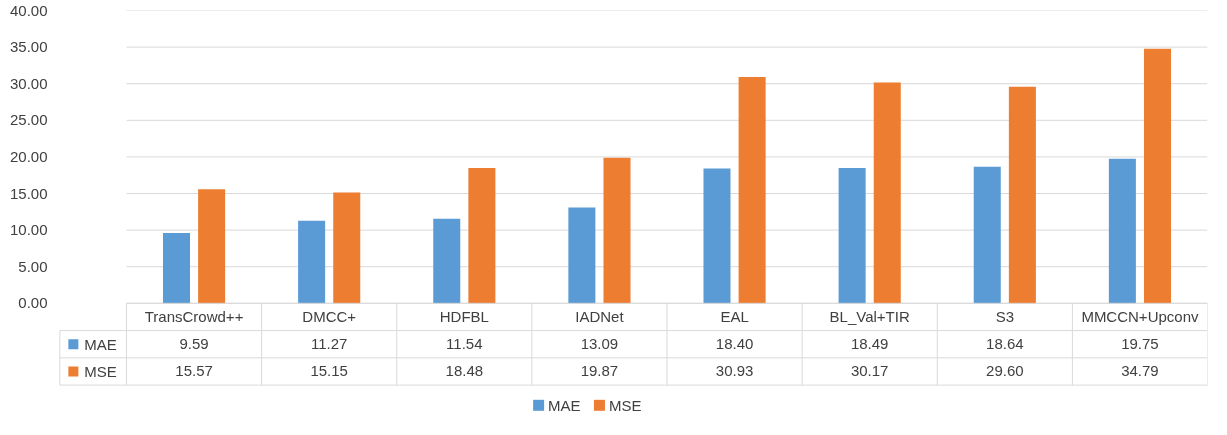 The width and height of the screenshot is (1227, 435). I want to click on data-label: 13.09, so click(599, 344).